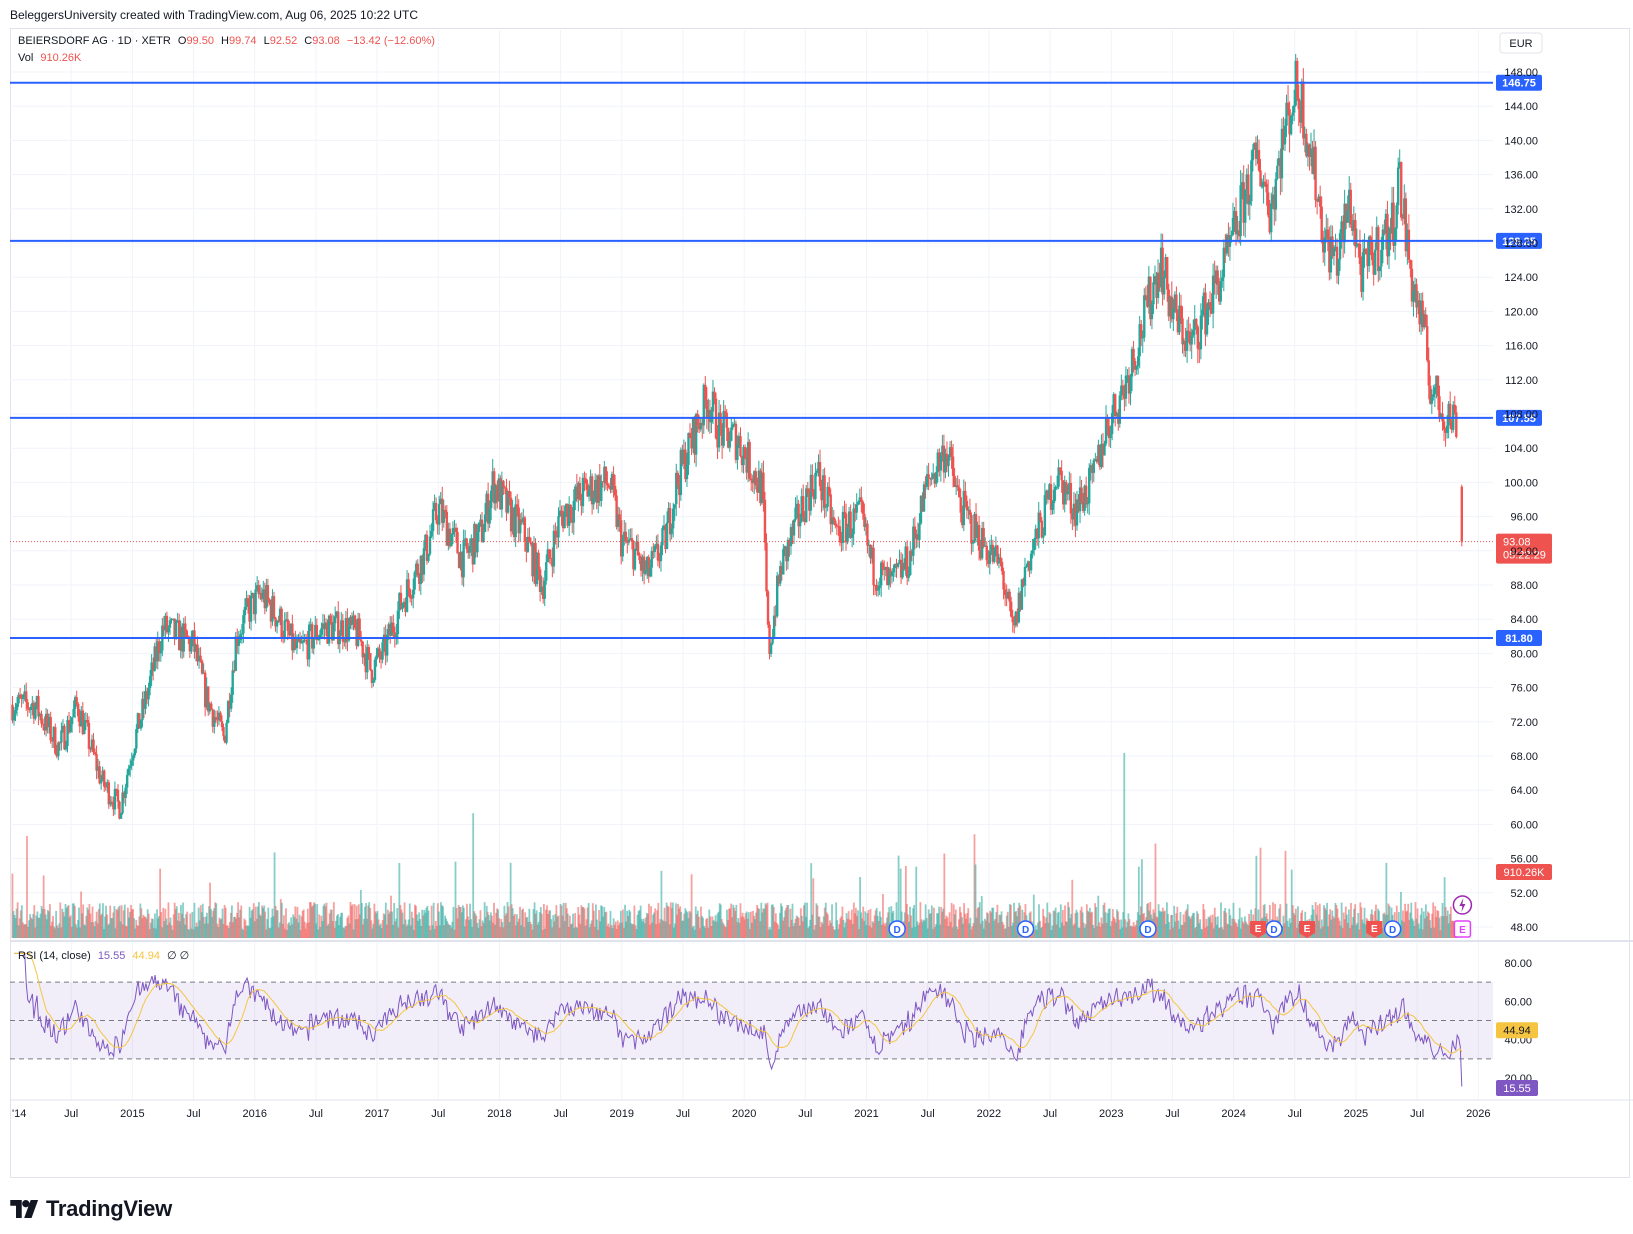 This screenshot has height=1234, width=1633. I want to click on dividend-marker-label: D, so click(896, 930).